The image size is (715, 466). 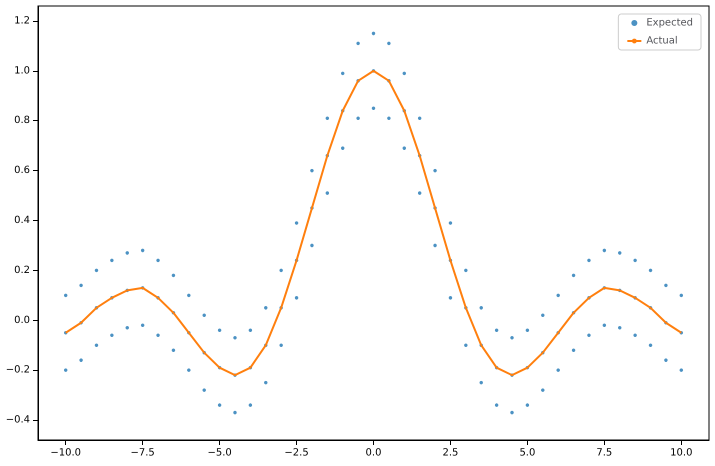 I want to click on y-tick-label: 0.4, so click(x=22, y=220).